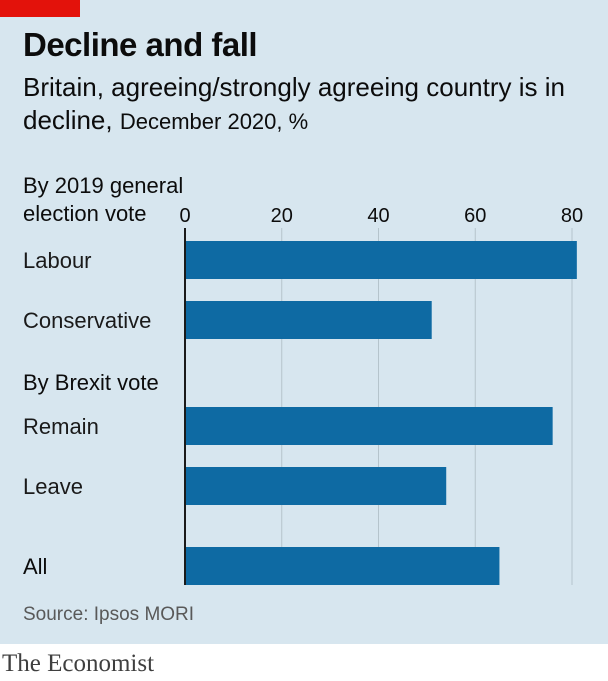  What do you see at coordinates (342, 566) in the screenshot?
I see `bar-all` at bounding box center [342, 566].